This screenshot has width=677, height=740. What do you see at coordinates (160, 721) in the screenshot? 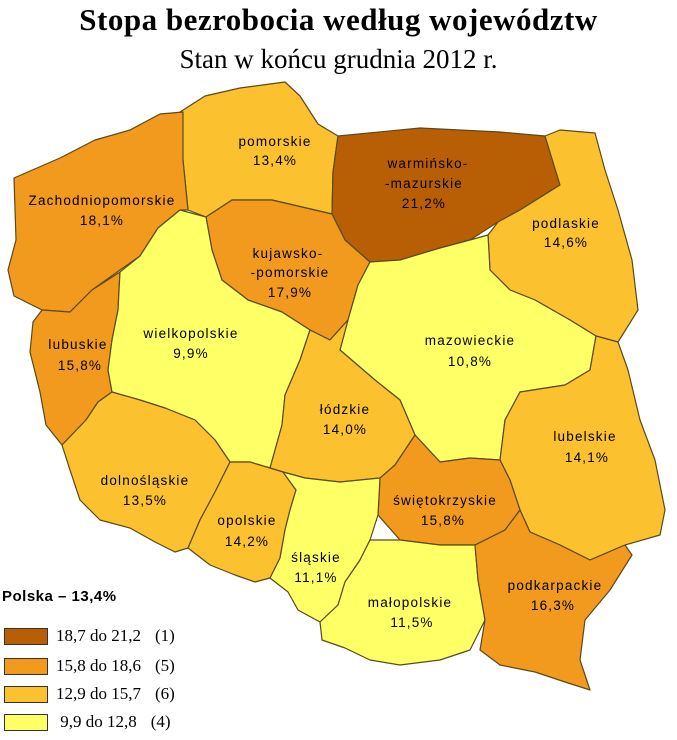
I see `legend-count: (4)` at bounding box center [160, 721].